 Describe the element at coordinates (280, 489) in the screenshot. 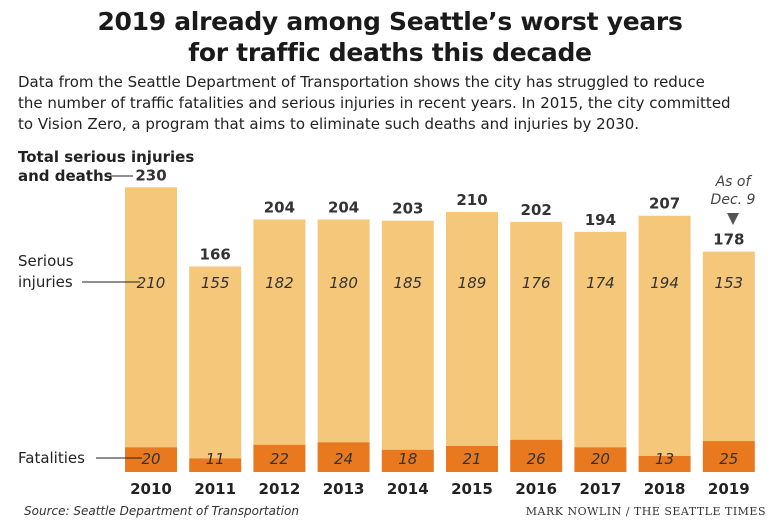

I see `year-tick-label: 2012` at that location.